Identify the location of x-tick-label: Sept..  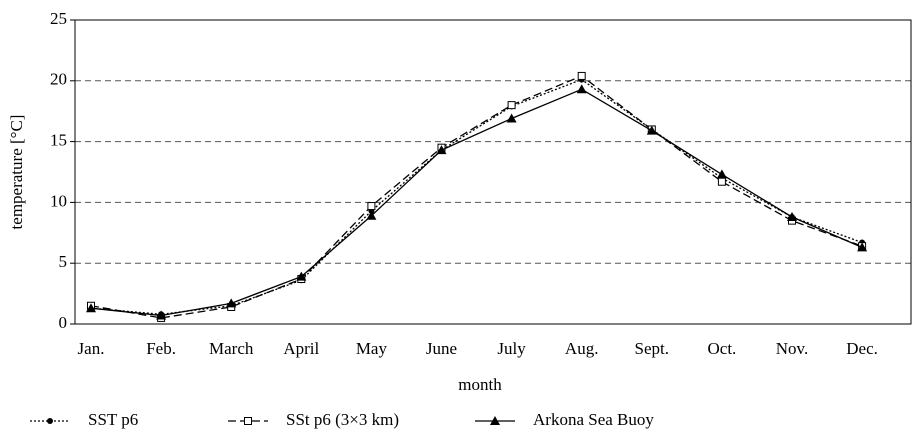
(652, 348).